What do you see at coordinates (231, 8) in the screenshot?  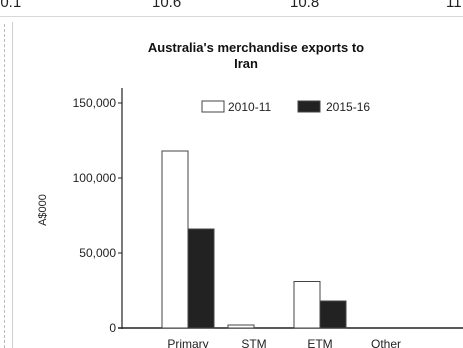 I see `top-strip: 10.1 10.6 10.8 11` at bounding box center [231, 8].